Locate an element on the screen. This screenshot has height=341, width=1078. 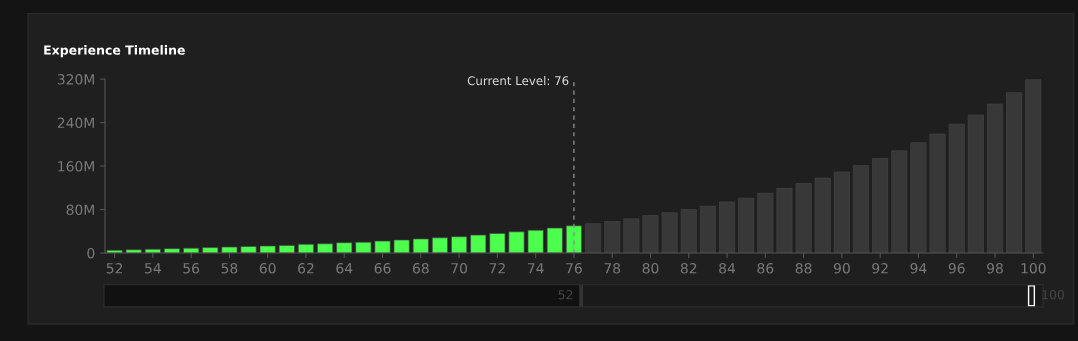
x-tick-label: 96 is located at coordinates (956, 268).